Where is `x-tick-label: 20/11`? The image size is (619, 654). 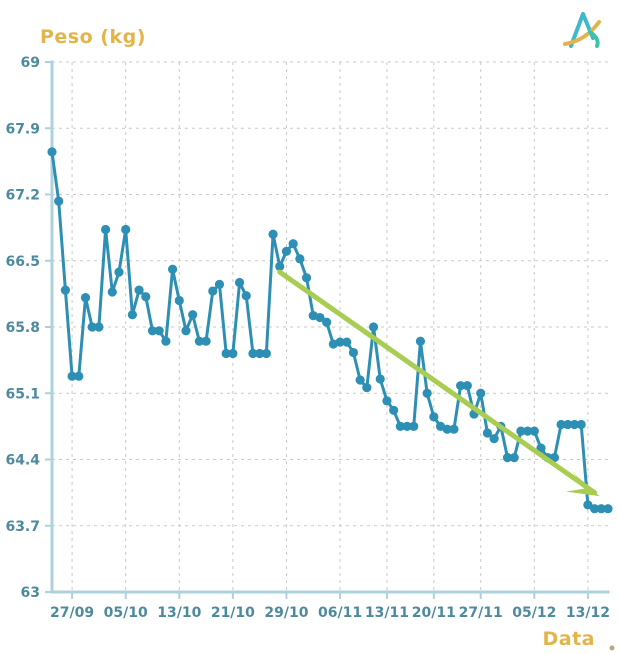
x-tick-label: 20/11 is located at coordinates (434, 613).